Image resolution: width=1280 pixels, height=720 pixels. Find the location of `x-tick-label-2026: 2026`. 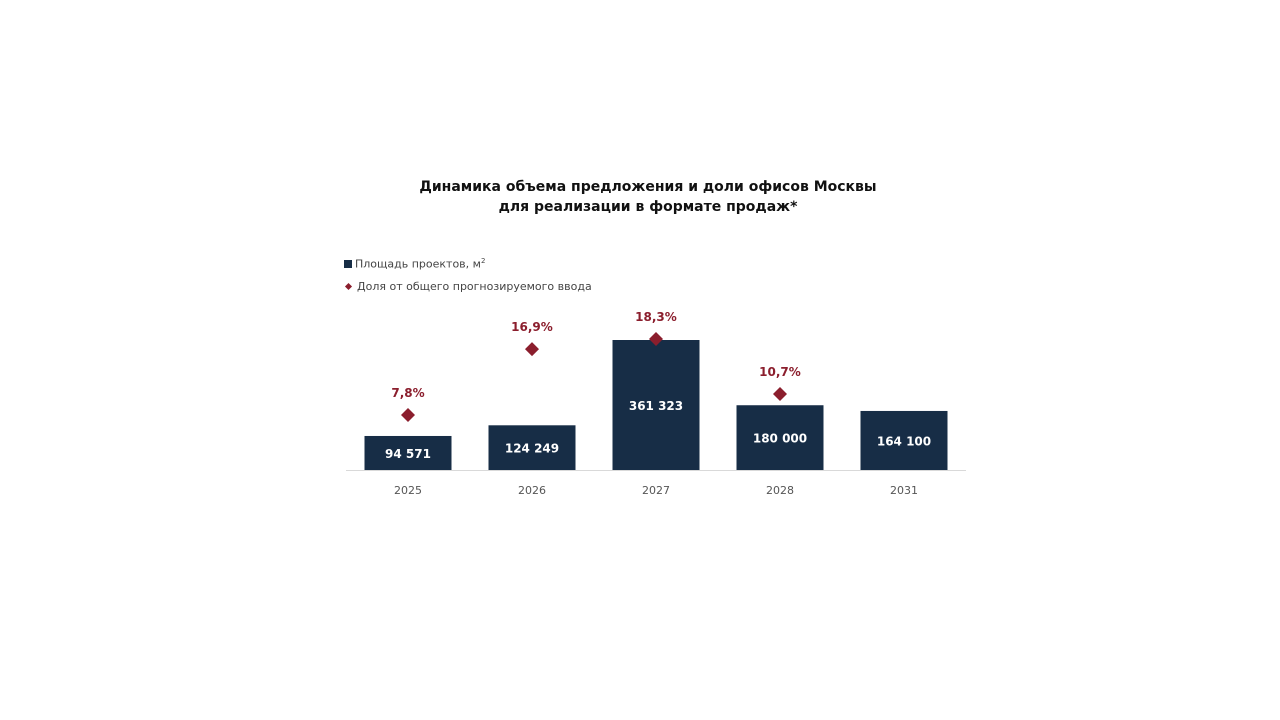

x-tick-label-2026: 2026 is located at coordinates (532, 490).